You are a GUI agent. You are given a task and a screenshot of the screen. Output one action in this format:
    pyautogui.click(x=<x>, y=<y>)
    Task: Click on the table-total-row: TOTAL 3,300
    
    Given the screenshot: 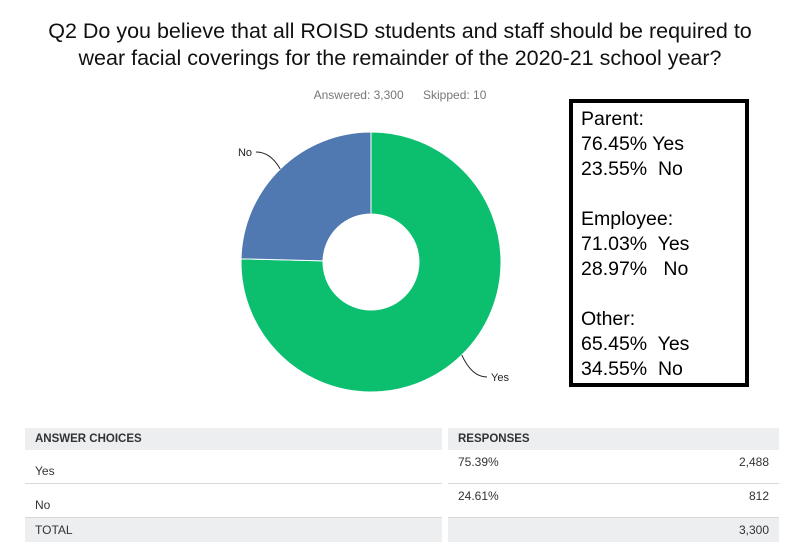 What is the action you would take?
    pyautogui.click(x=402, y=529)
    